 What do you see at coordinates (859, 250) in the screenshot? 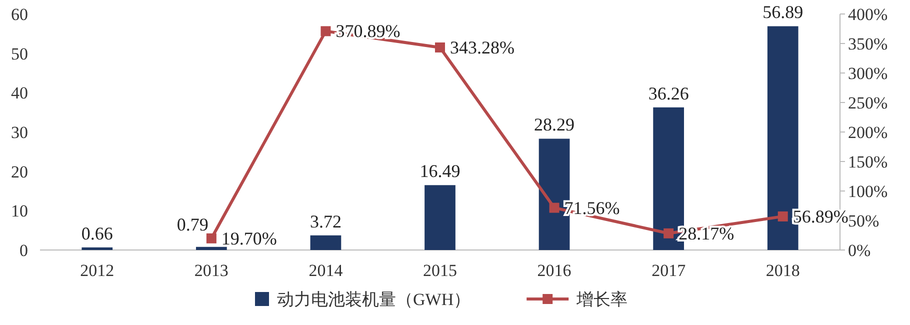
I see `y2-tick-label: 0%` at bounding box center [859, 250].